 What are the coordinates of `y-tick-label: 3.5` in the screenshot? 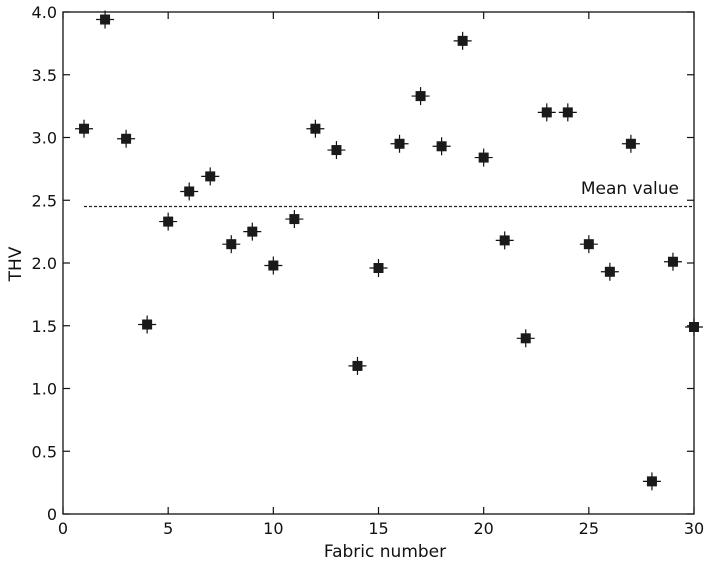 It's located at (44, 75).